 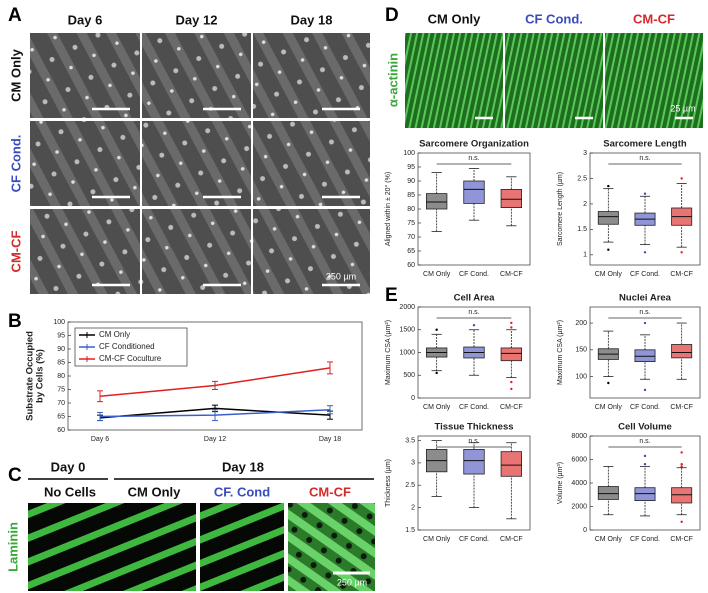 I want to click on column-header: CM-CF, so click(x=330, y=491).